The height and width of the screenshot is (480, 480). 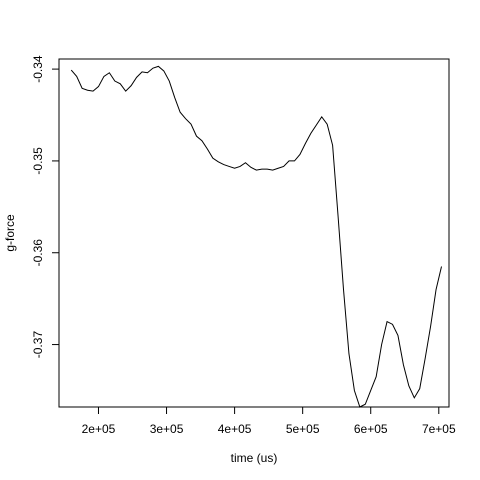 I want to click on x-tick-label: 2e+05, so click(x=99, y=429).